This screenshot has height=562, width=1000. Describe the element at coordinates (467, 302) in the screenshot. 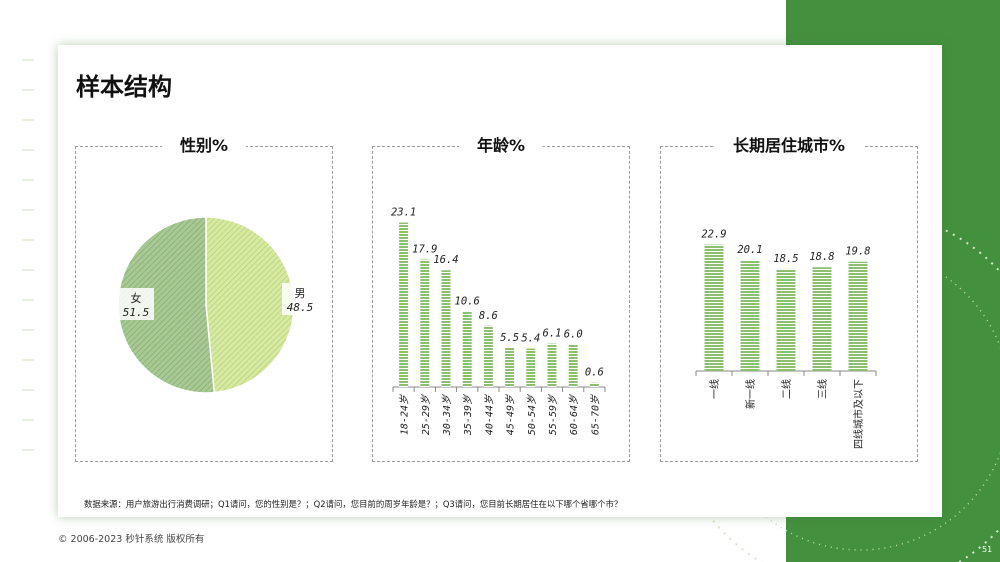

I see `bar-value-label: 10.6` at that location.